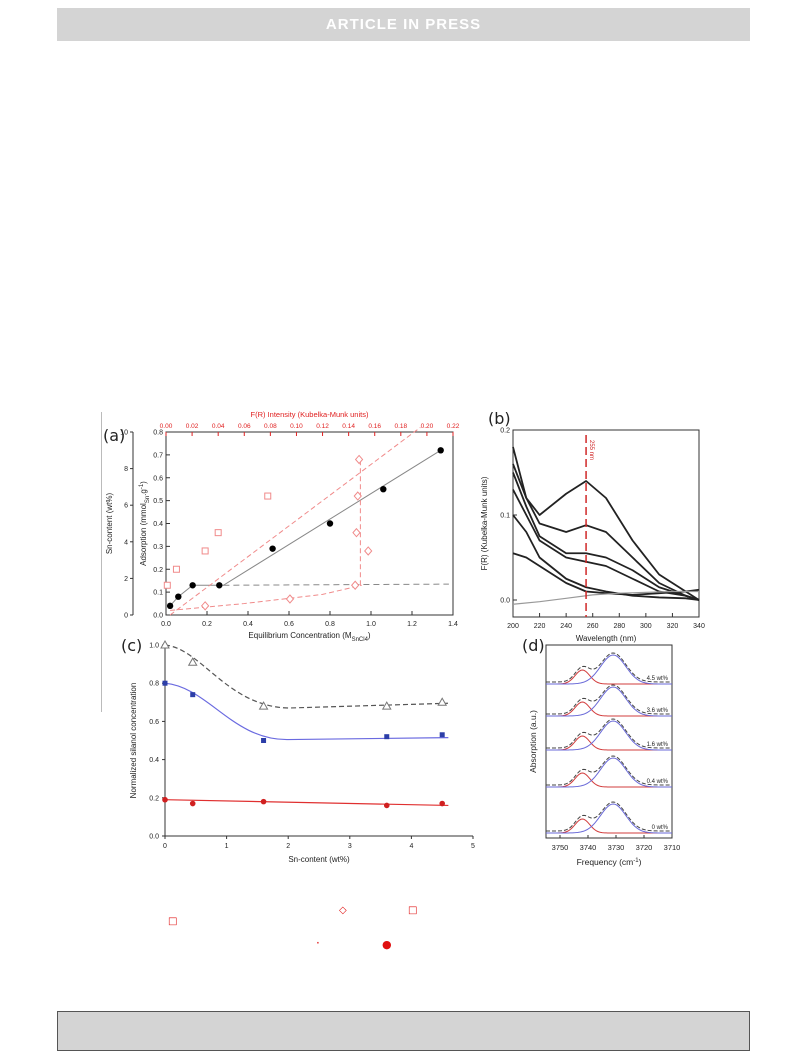  What do you see at coordinates (413, 910) in the screenshot?
I see `caption-square-symbol: □` at bounding box center [413, 910].